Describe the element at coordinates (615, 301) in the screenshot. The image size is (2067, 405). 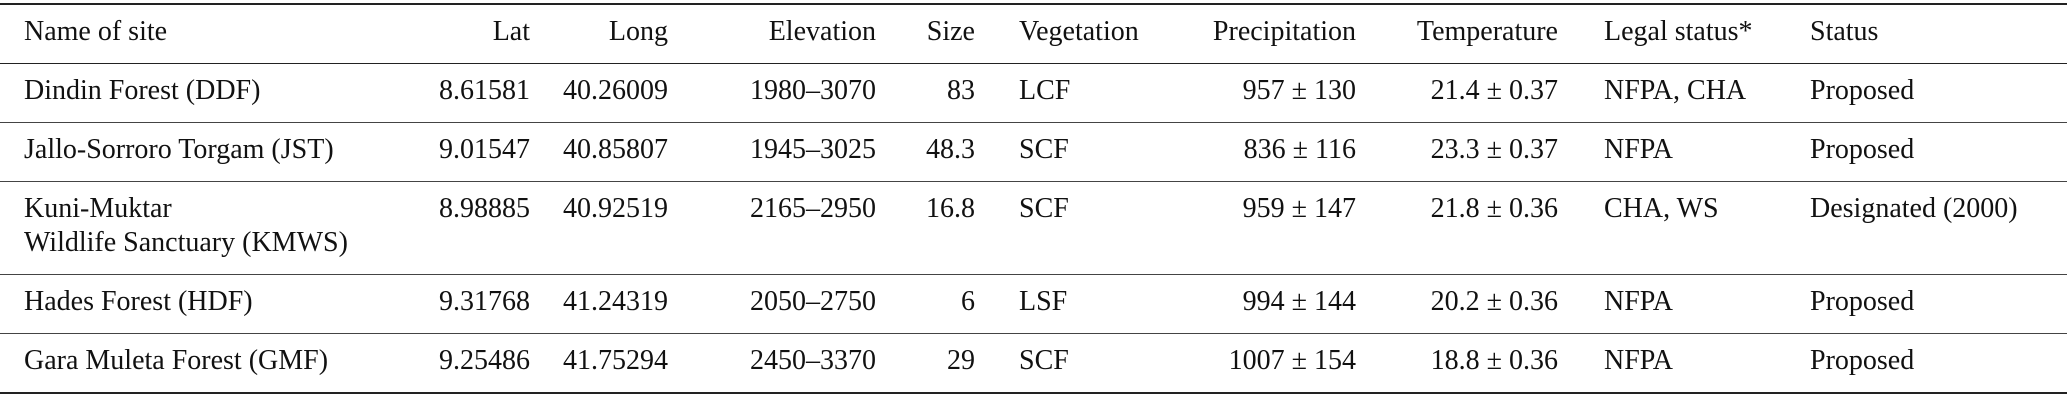
I see `table-cell: 41.24319` at that location.